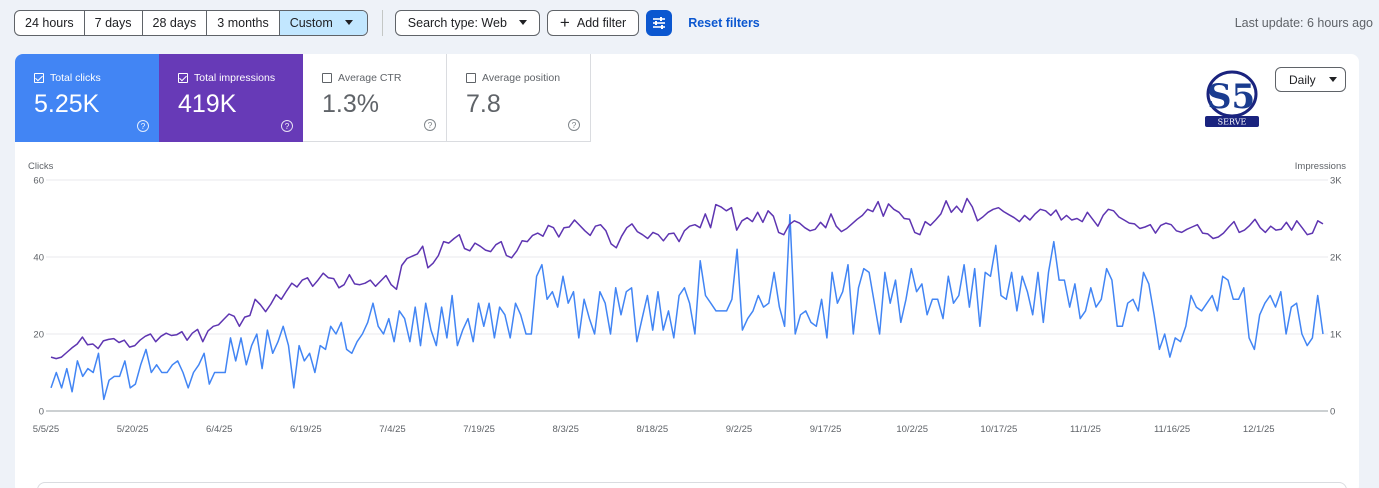 The width and height of the screenshot is (1379, 488). I want to click on metric-value: 1.3%, so click(350, 104).